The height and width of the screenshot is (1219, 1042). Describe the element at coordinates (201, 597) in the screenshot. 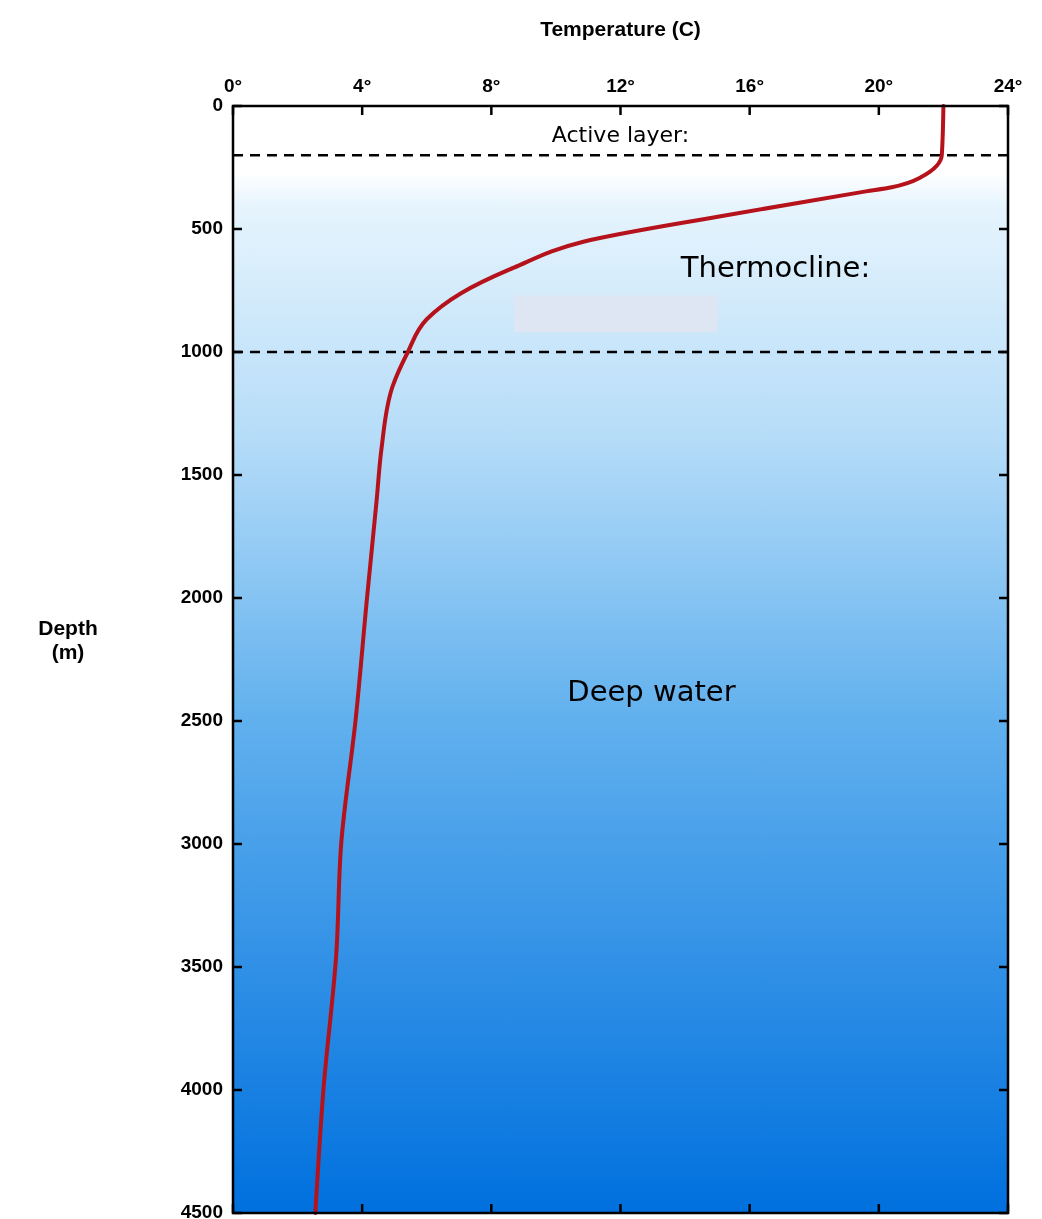

I see `y-tick-label: 2000` at that location.